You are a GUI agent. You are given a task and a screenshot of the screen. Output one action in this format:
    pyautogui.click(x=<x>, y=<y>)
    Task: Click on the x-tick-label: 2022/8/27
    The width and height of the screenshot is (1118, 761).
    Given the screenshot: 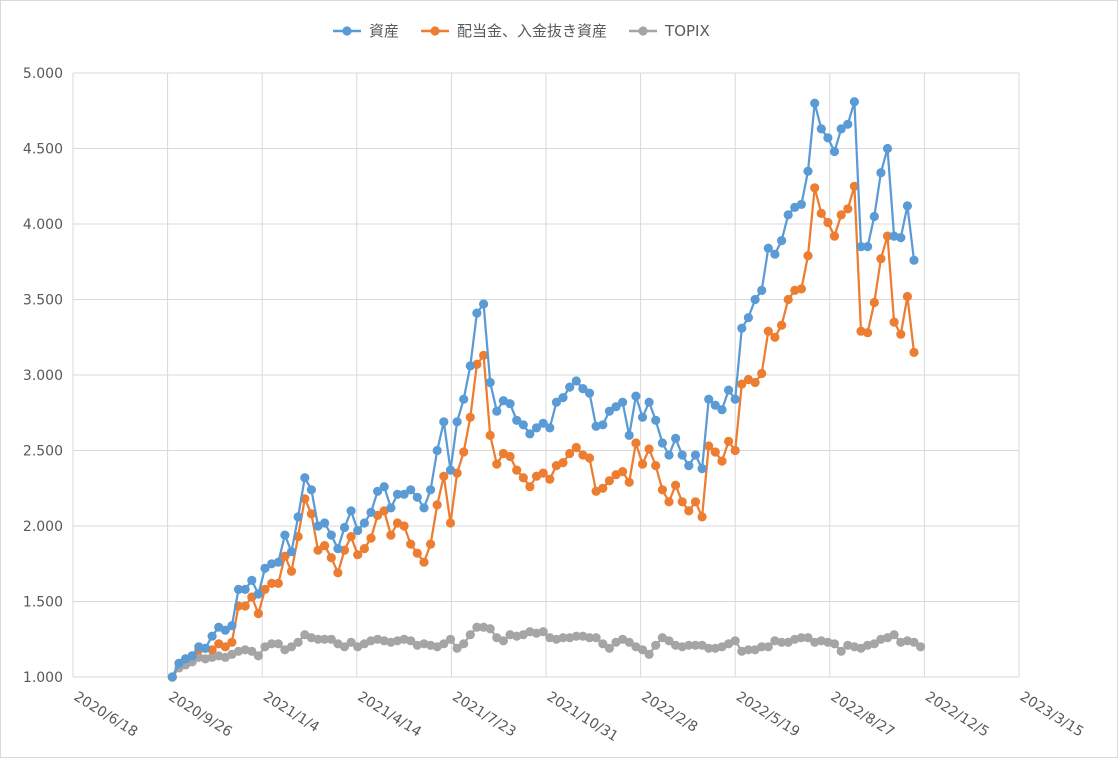 What is the action you would take?
    pyautogui.click(x=862, y=715)
    